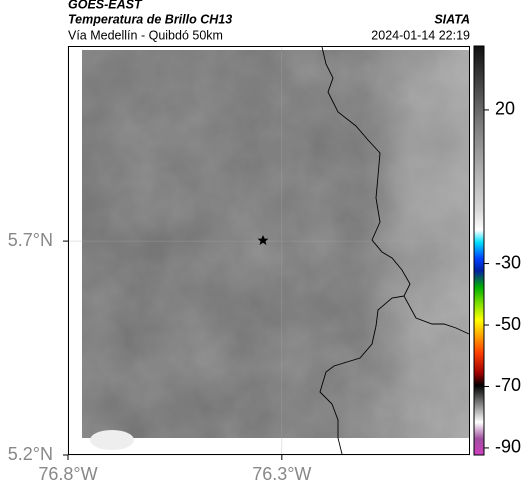 The width and height of the screenshot is (526, 496). Describe the element at coordinates (420, 35) in the screenshot. I see `datetime: 2024-01-14 22:19` at that location.